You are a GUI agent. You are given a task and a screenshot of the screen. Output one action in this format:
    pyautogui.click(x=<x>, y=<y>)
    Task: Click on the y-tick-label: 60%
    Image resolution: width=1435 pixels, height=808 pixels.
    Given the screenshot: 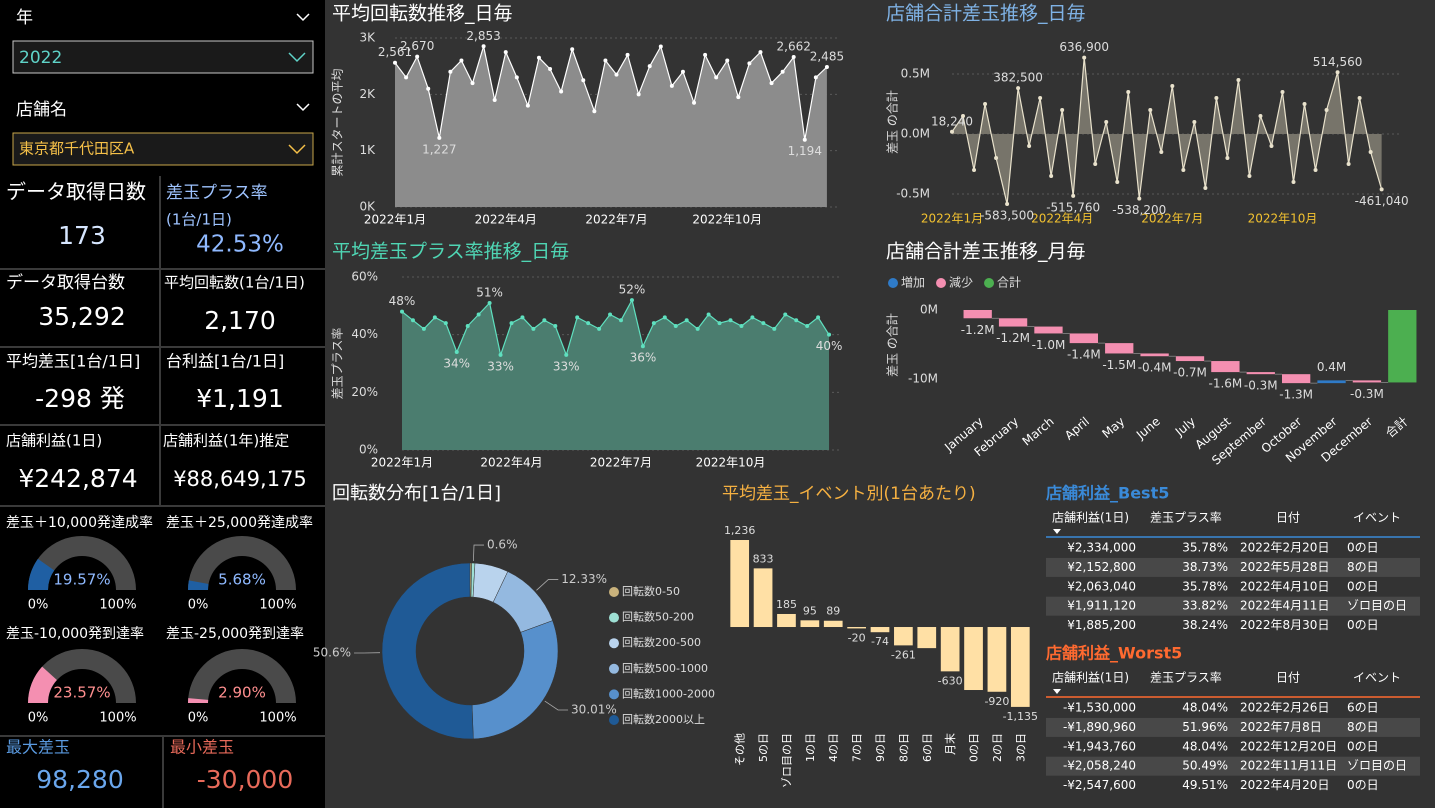 What is the action you would take?
    pyautogui.click(x=364, y=277)
    